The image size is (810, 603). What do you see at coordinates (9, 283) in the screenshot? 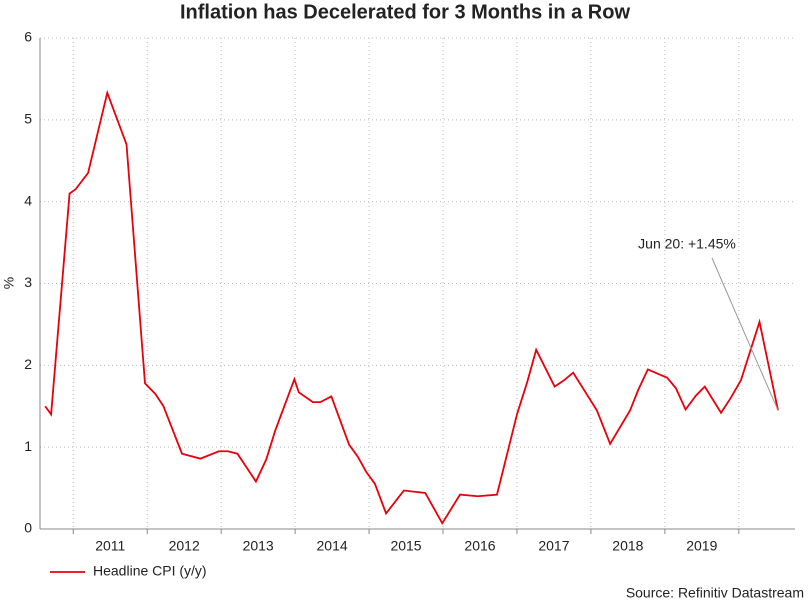
I see `y-axis-label: %` at bounding box center [9, 283].